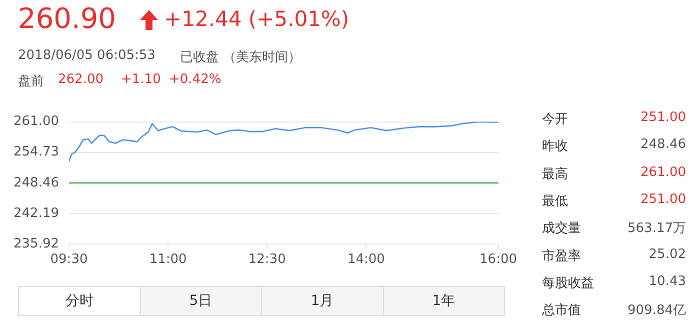 The image size is (700, 329). What do you see at coordinates (168, 260) in the screenshot?
I see `x-tick-label: 11:00` at bounding box center [168, 260].